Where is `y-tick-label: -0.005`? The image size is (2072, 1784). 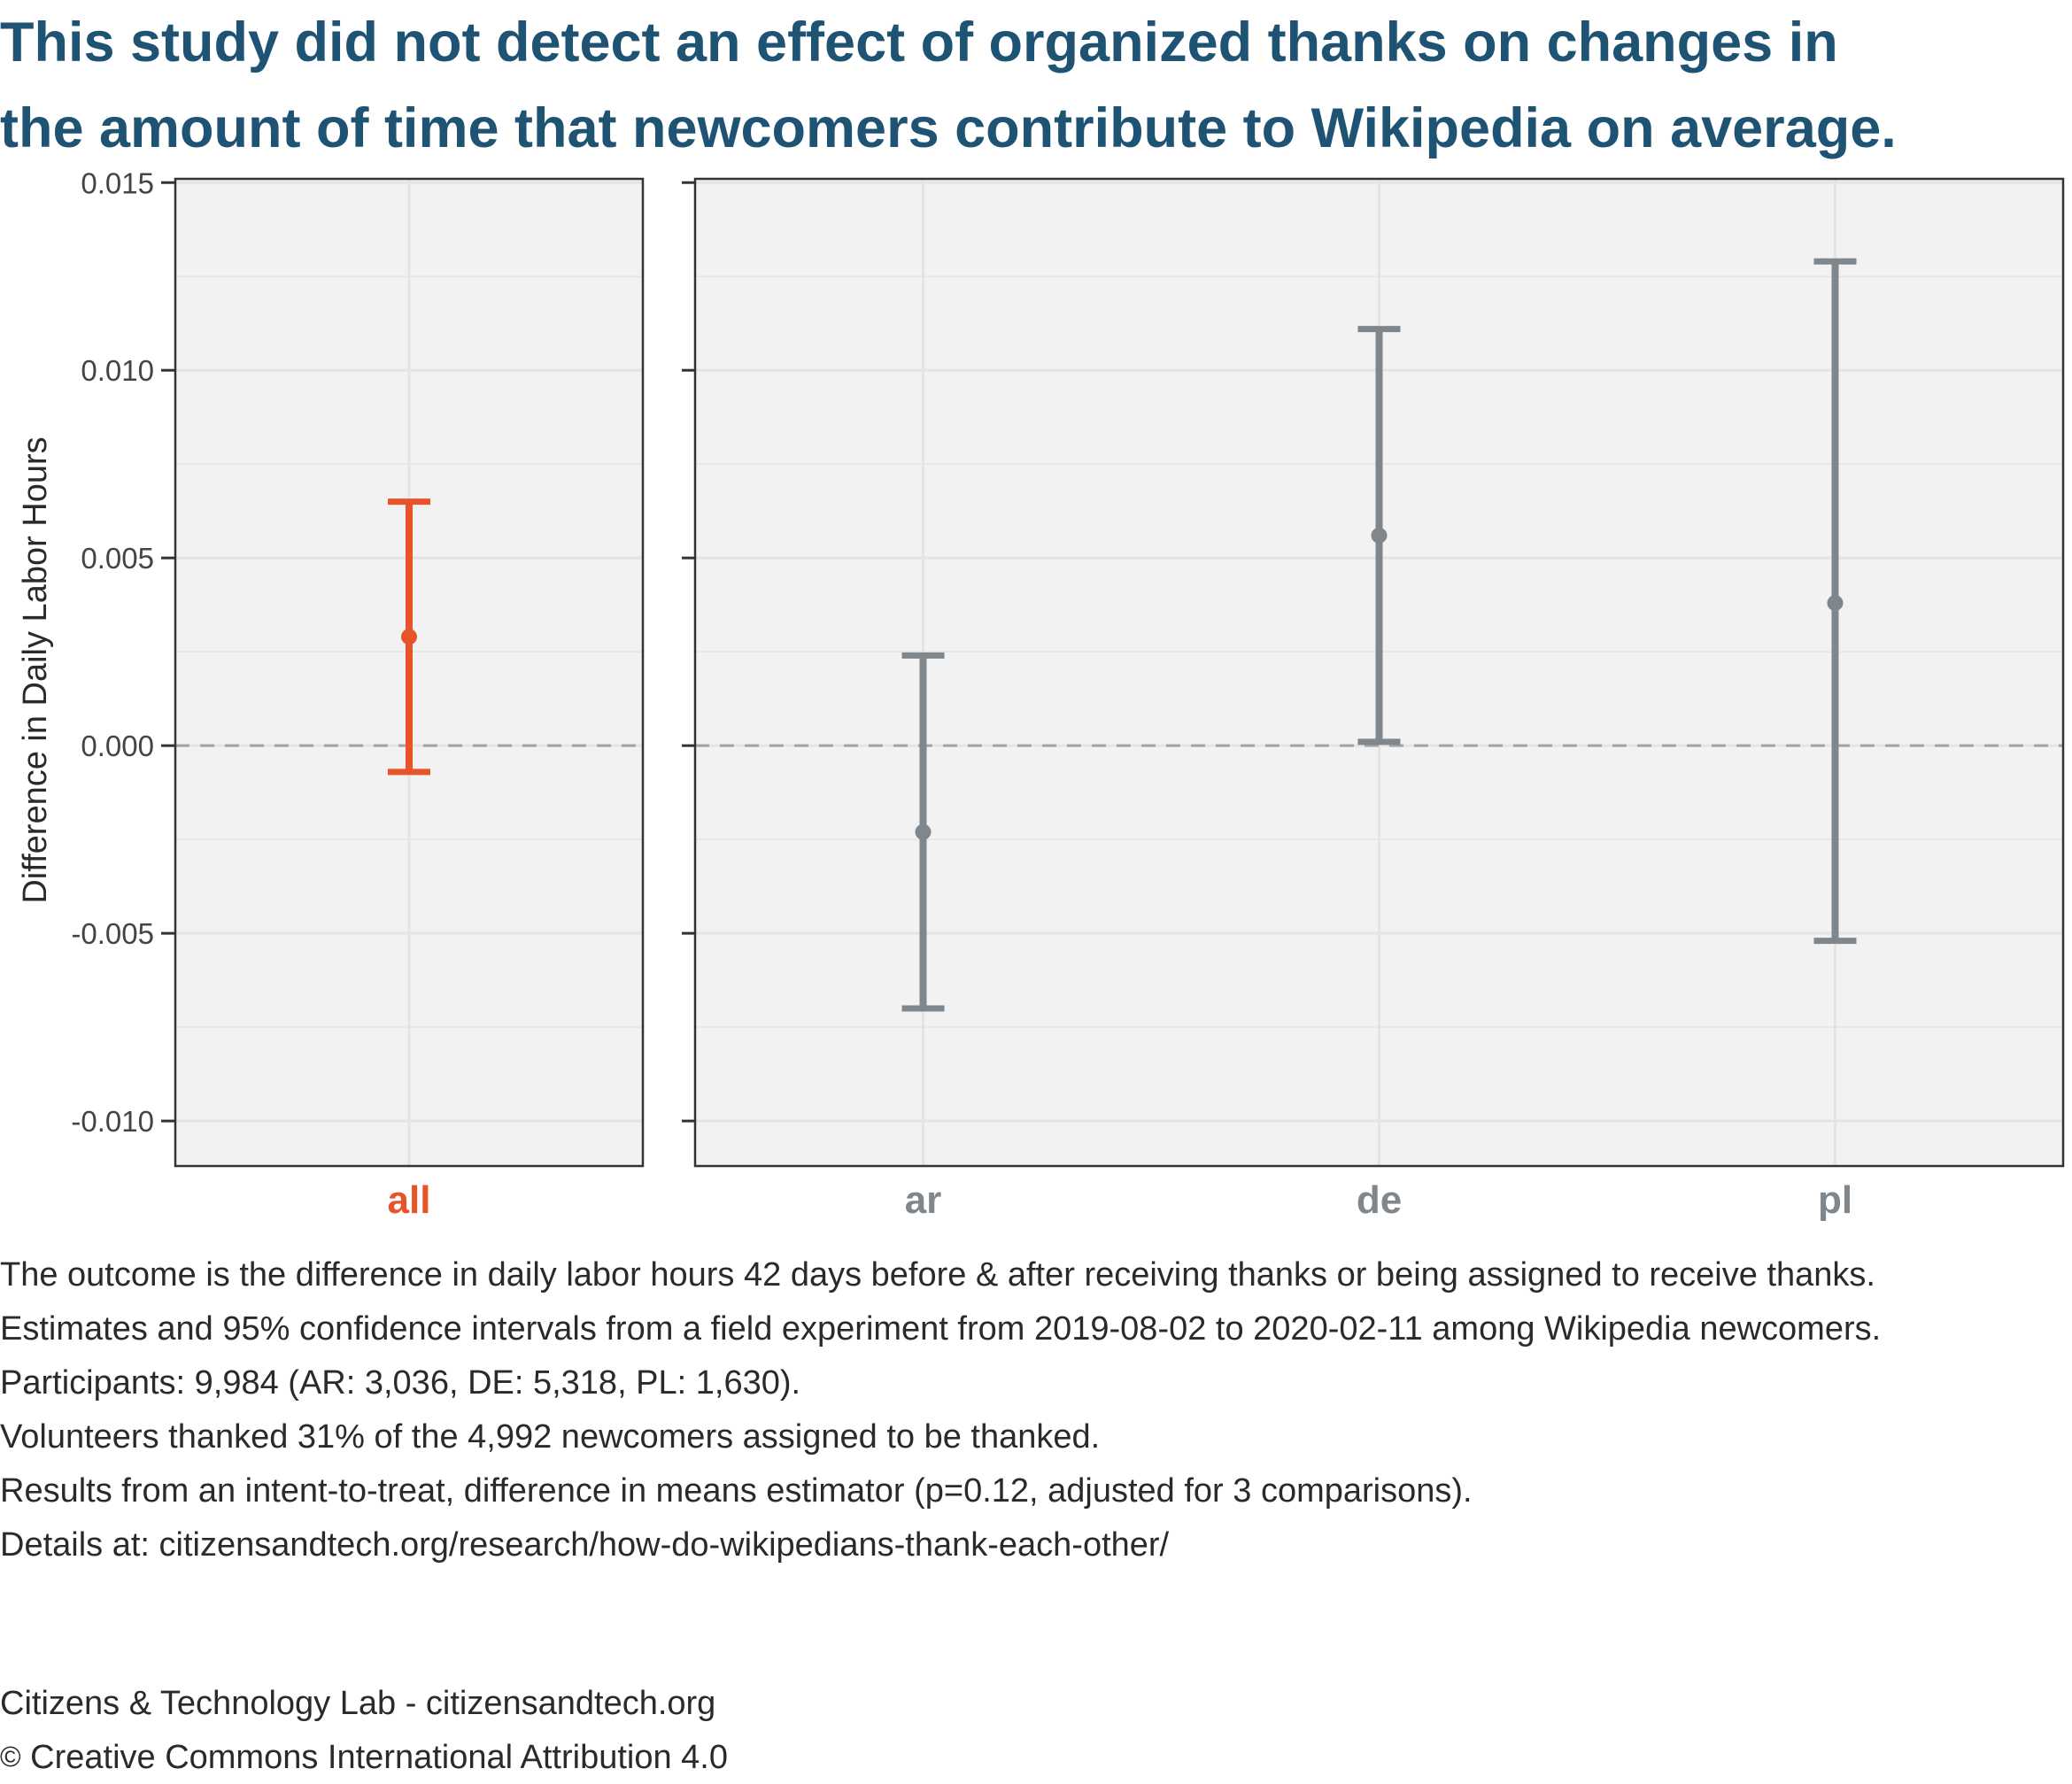 y-tick-label: -0.005 is located at coordinates (112, 933).